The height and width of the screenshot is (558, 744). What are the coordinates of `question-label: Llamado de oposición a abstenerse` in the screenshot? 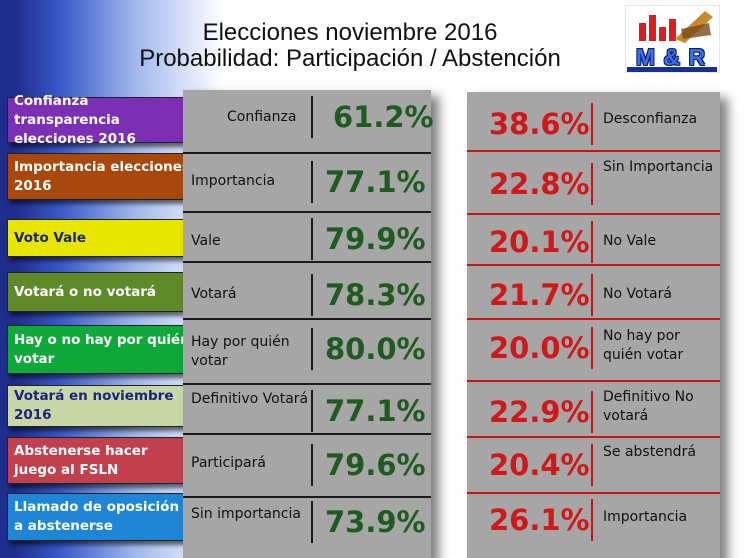 It's located at (103, 517).